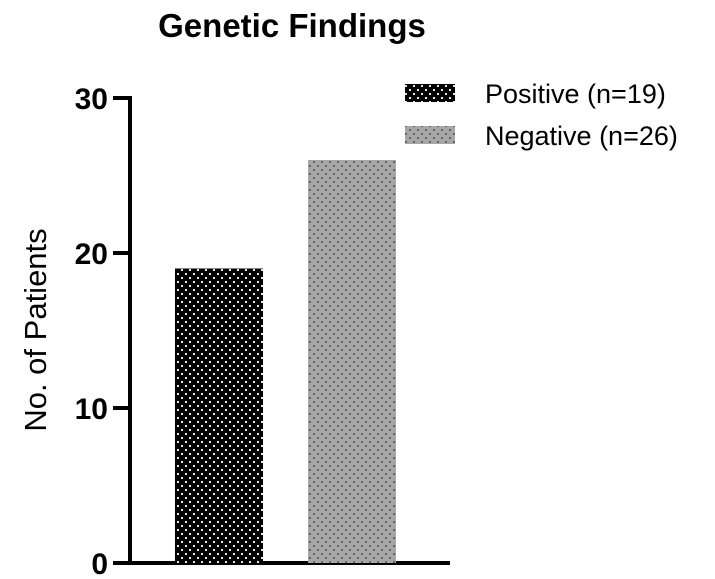 This screenshot has width=715, height=579. What do you see at coordinates (292, 25) in the screenshot?
I see `chart-title: Genetic Findings` at bounding box center [292, 25].